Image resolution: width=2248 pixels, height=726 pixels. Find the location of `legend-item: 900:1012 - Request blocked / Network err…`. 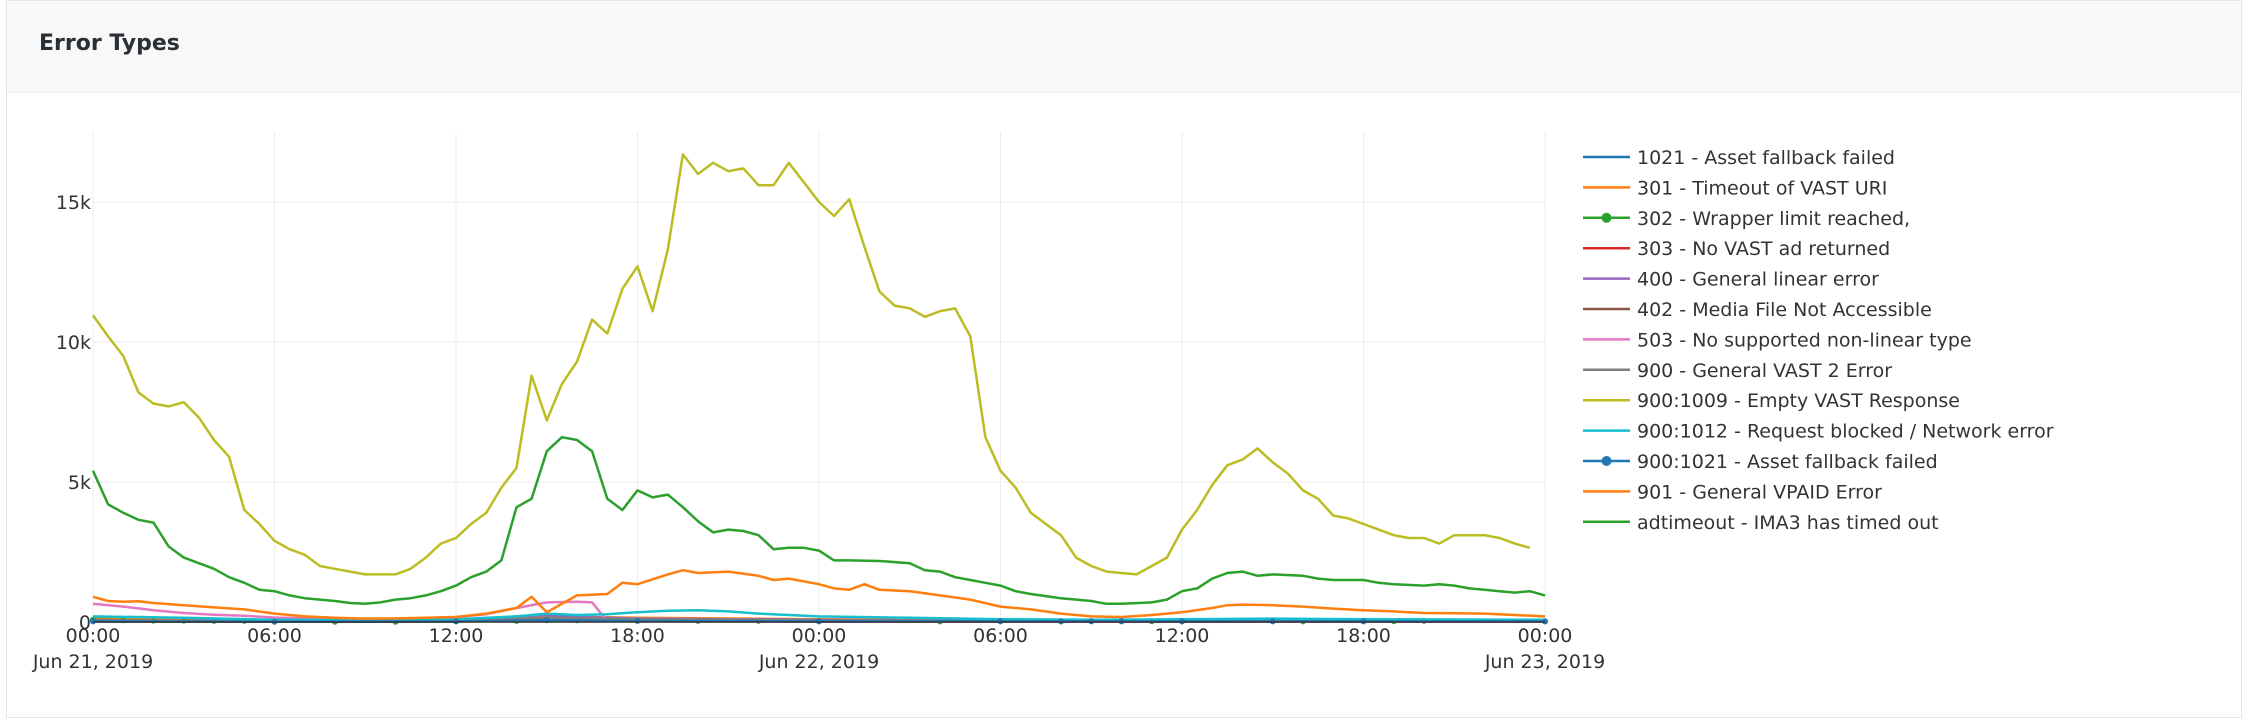

legend-item: 900:1012 - Request blocked / Network err… is located at coordinates (1818, 432).